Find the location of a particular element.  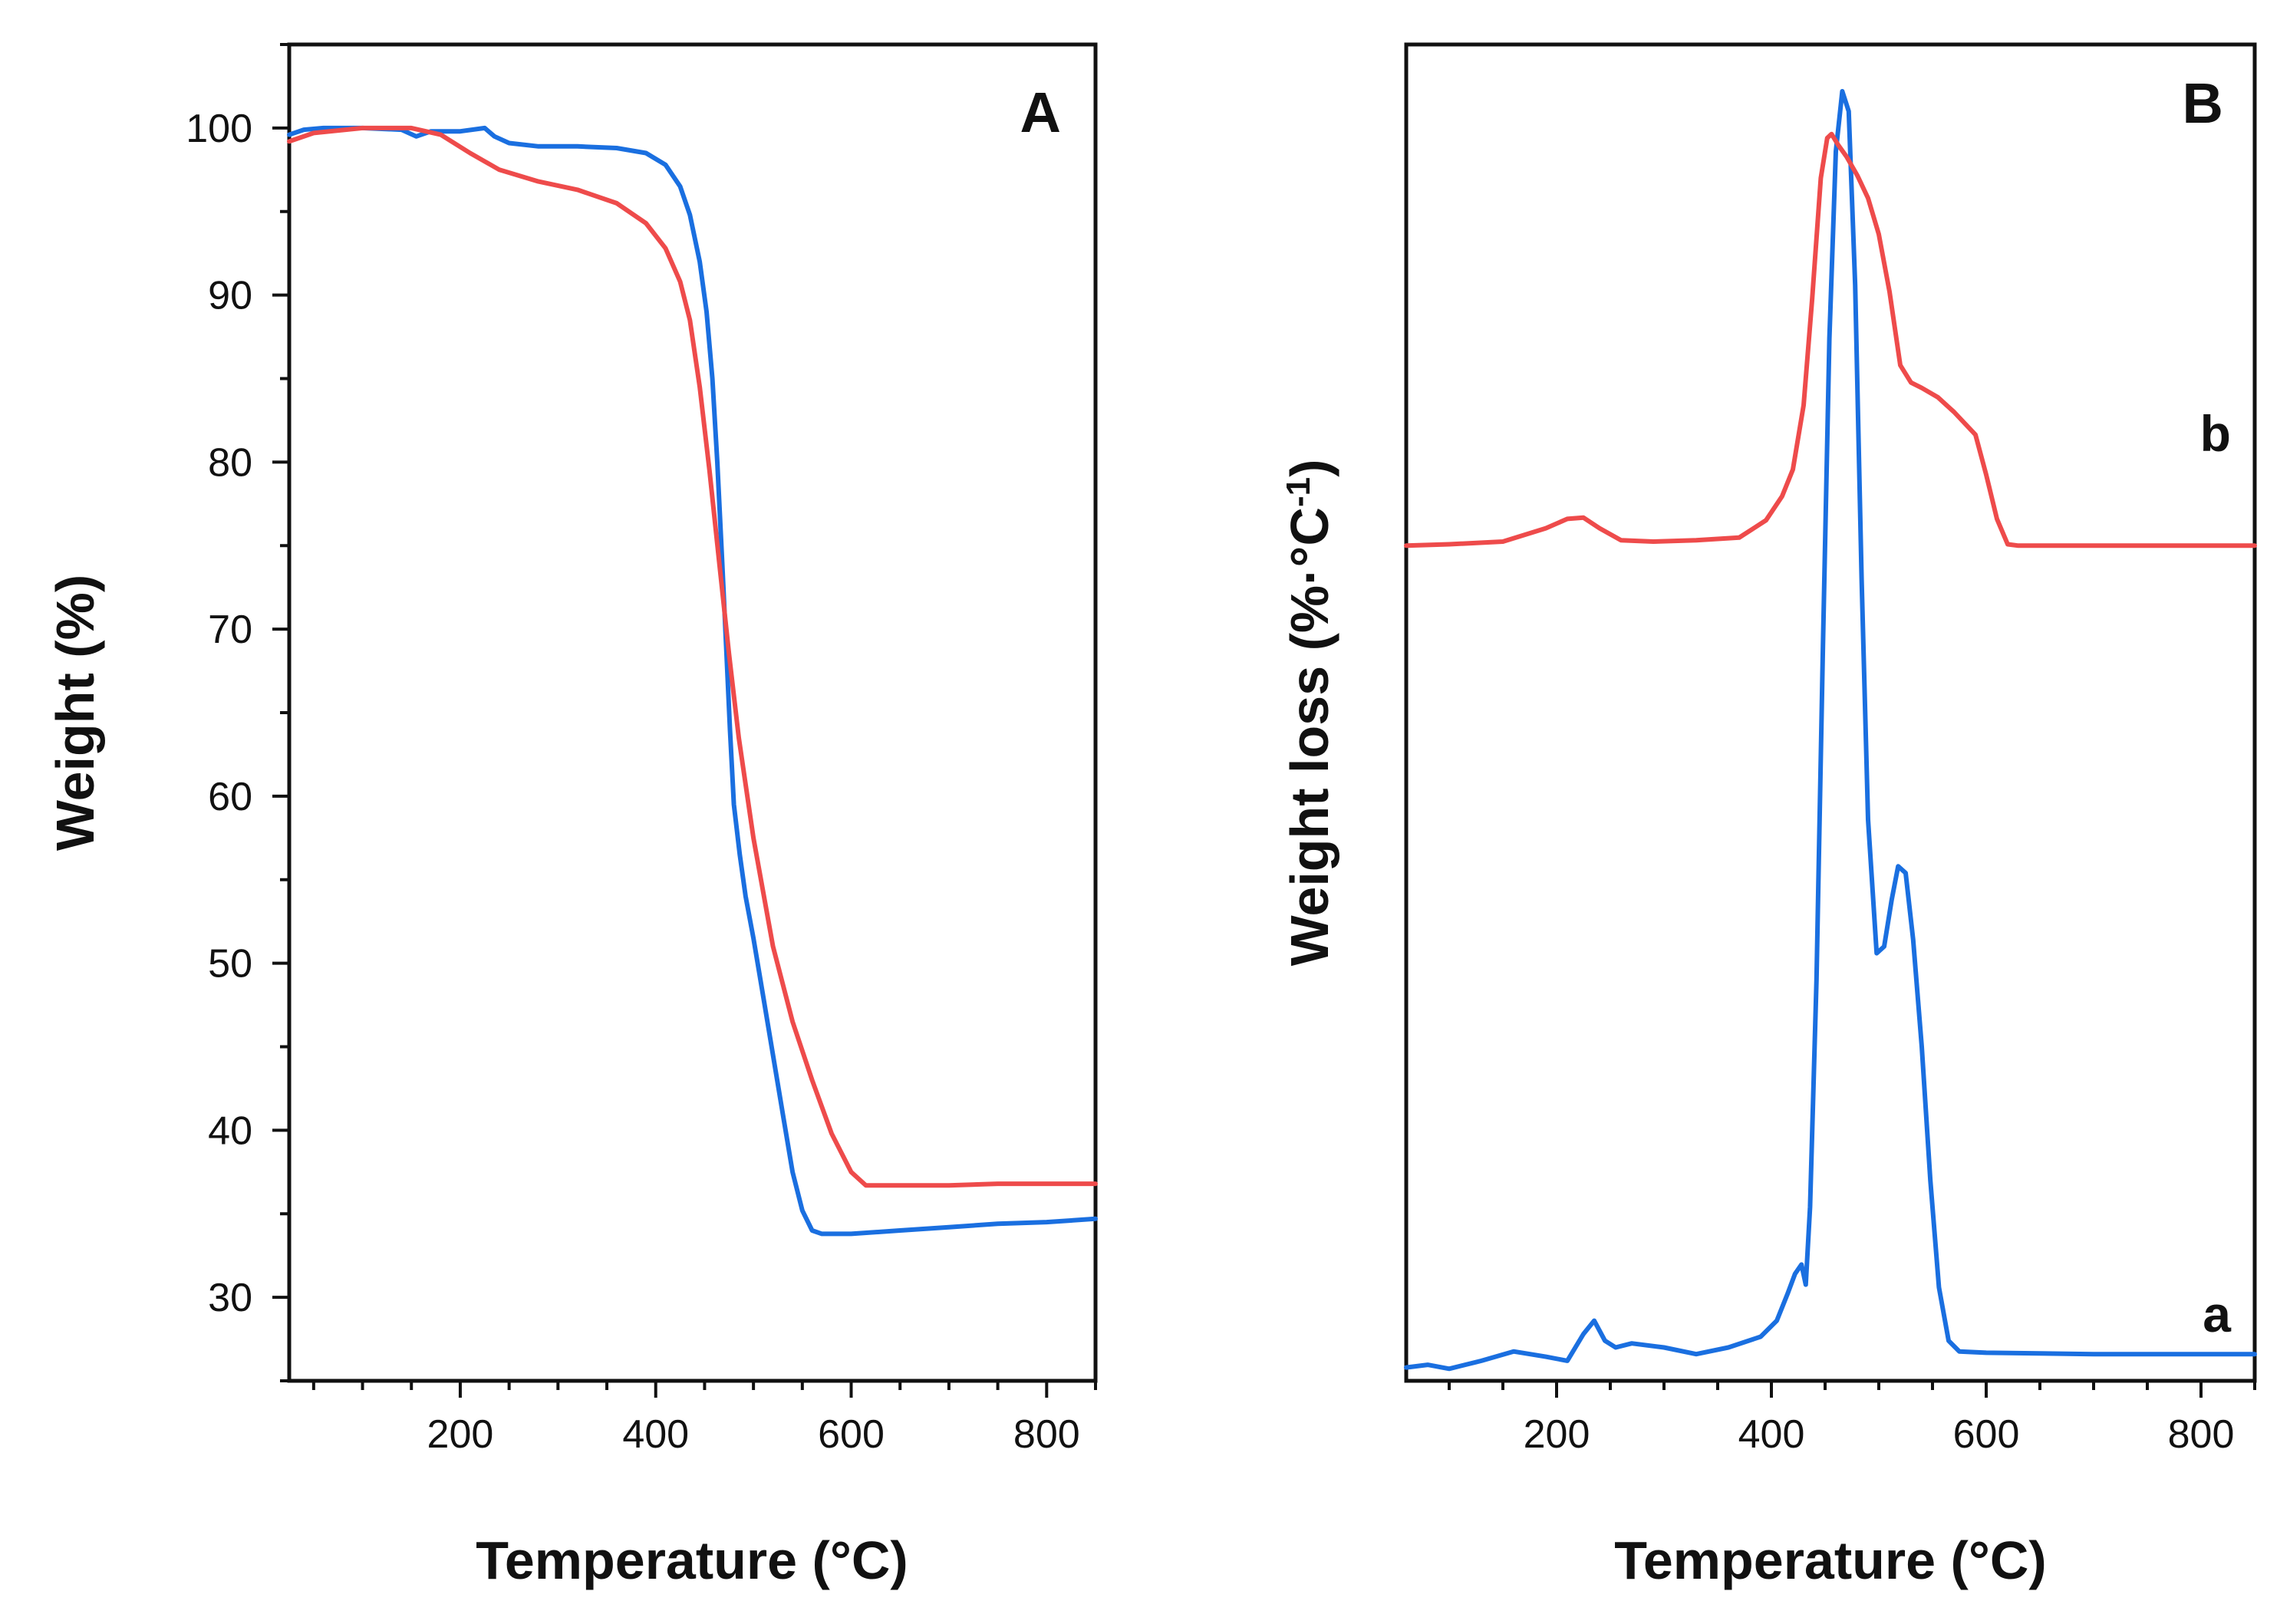

panel-b-y-axis-title-superscript: -1 is located at coordinates (1298, 492).